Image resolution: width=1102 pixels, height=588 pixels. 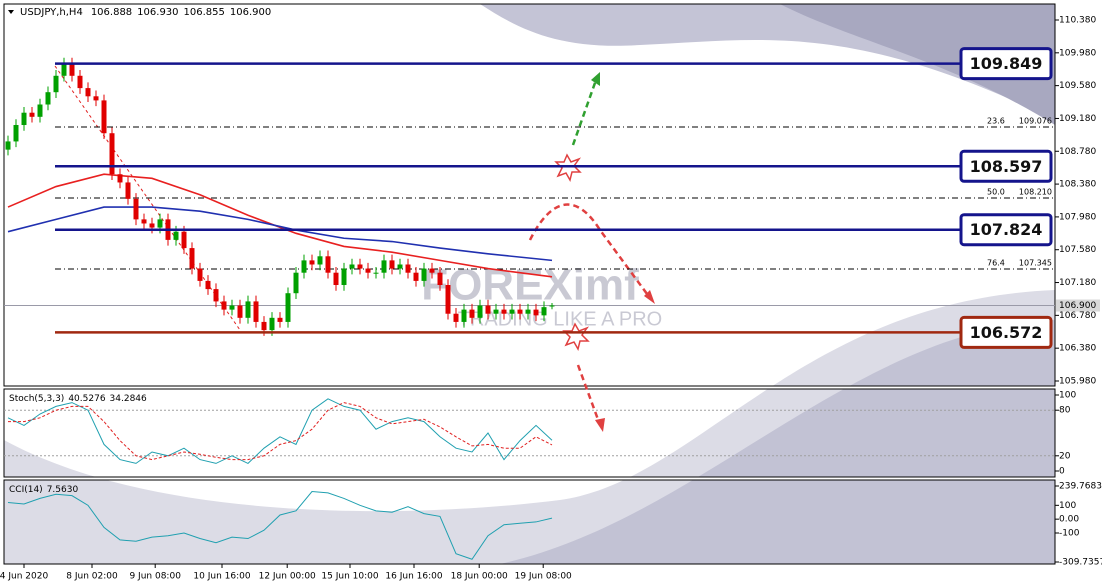 What do you see at coordinates (1077, 152) in the screenshot?
I see `y-tick-label: 108.780` at bounding box center [1077, 152].